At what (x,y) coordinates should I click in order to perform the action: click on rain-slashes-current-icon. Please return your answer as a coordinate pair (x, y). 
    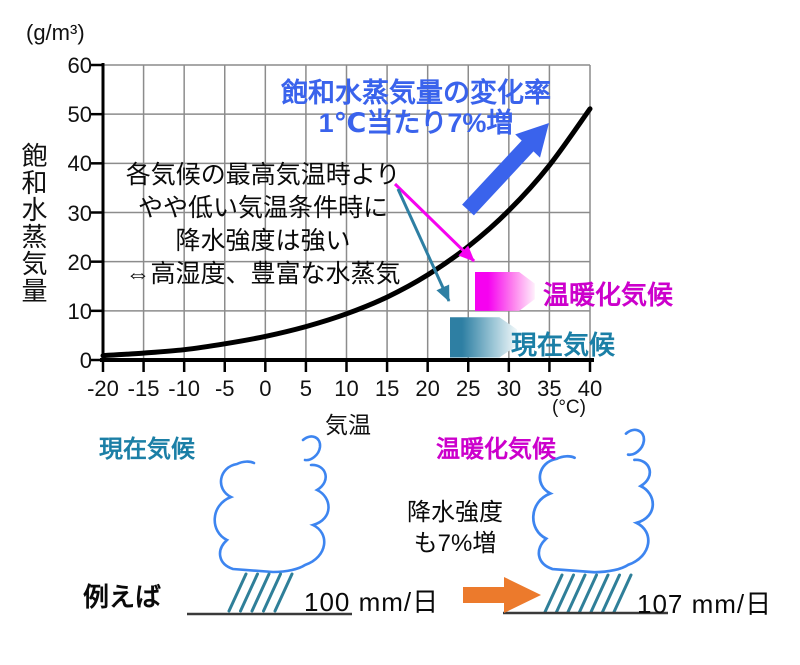
    Looking at the image, I should click on (260, 592).